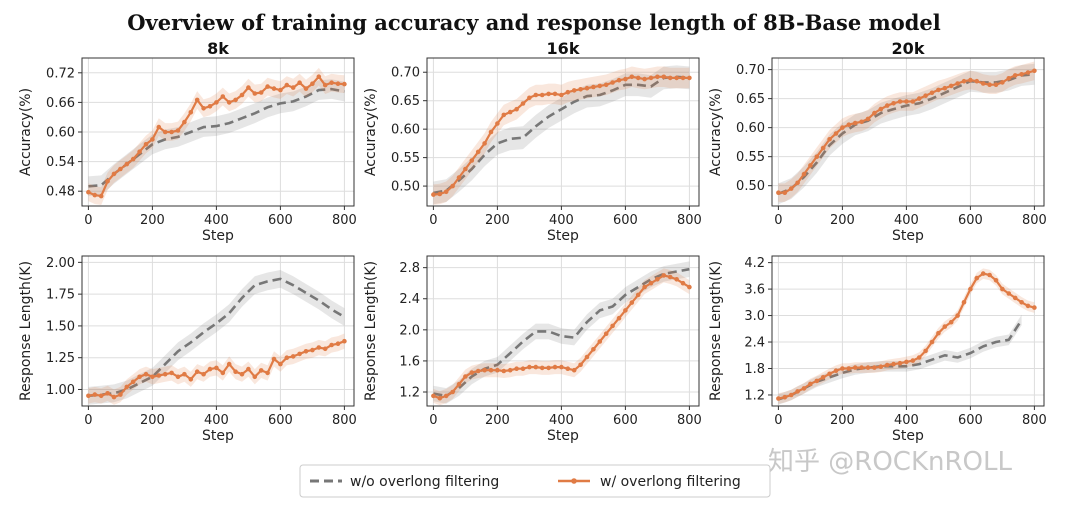 This screenshot has height=508, width=1080. I want to click on x-tick-label: 600, so click(280, 220).